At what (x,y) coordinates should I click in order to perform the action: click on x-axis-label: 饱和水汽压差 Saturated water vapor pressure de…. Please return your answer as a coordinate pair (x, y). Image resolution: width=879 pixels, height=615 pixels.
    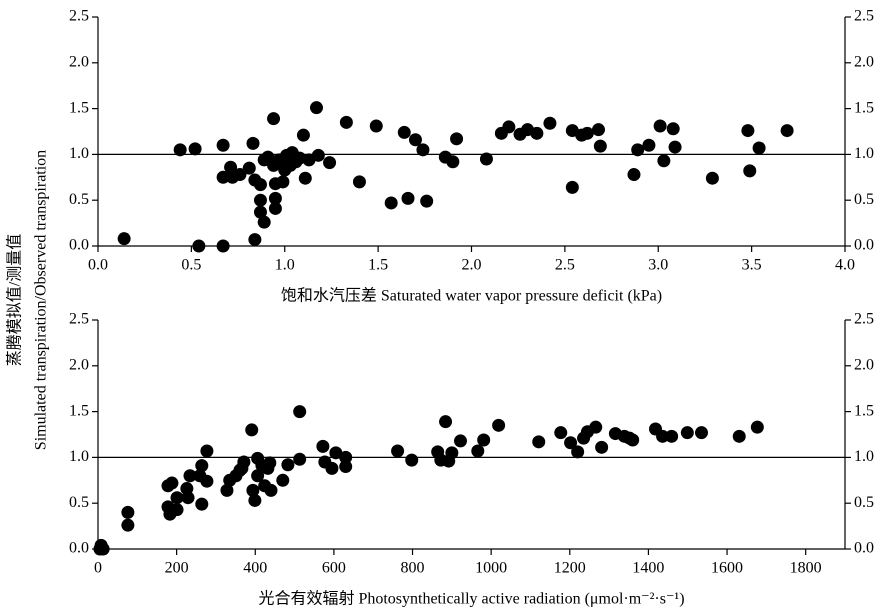
    Looking at the image, I should click on (471, 296).